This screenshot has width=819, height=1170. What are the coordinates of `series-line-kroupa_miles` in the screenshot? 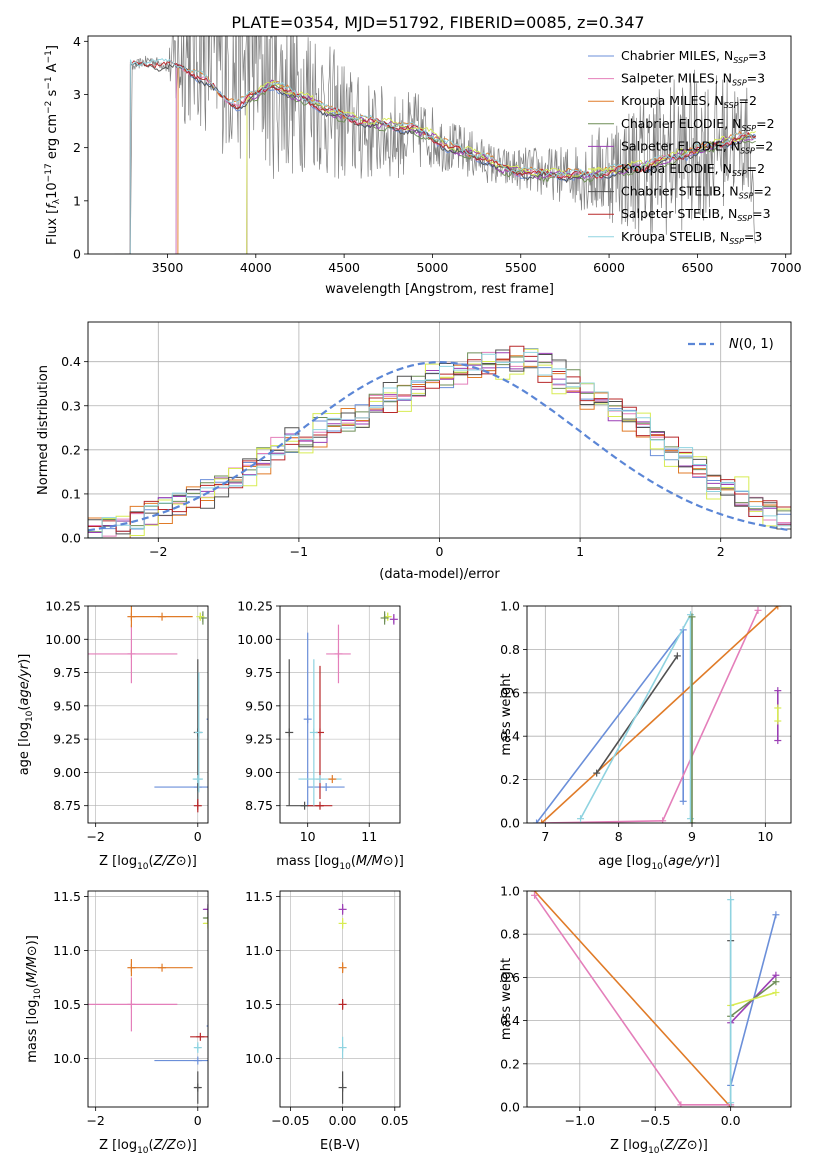 It's located at (660, 714).